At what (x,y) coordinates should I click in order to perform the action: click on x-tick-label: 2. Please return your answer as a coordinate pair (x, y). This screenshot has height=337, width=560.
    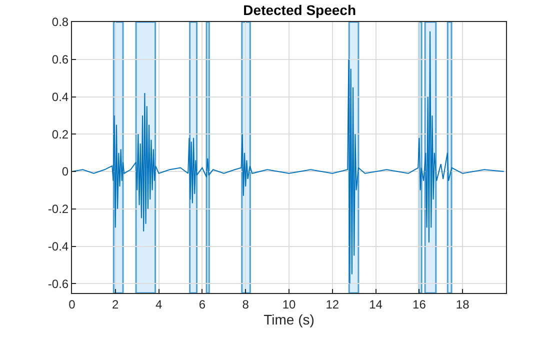
    Looking at the image, I should click on (116, 304).